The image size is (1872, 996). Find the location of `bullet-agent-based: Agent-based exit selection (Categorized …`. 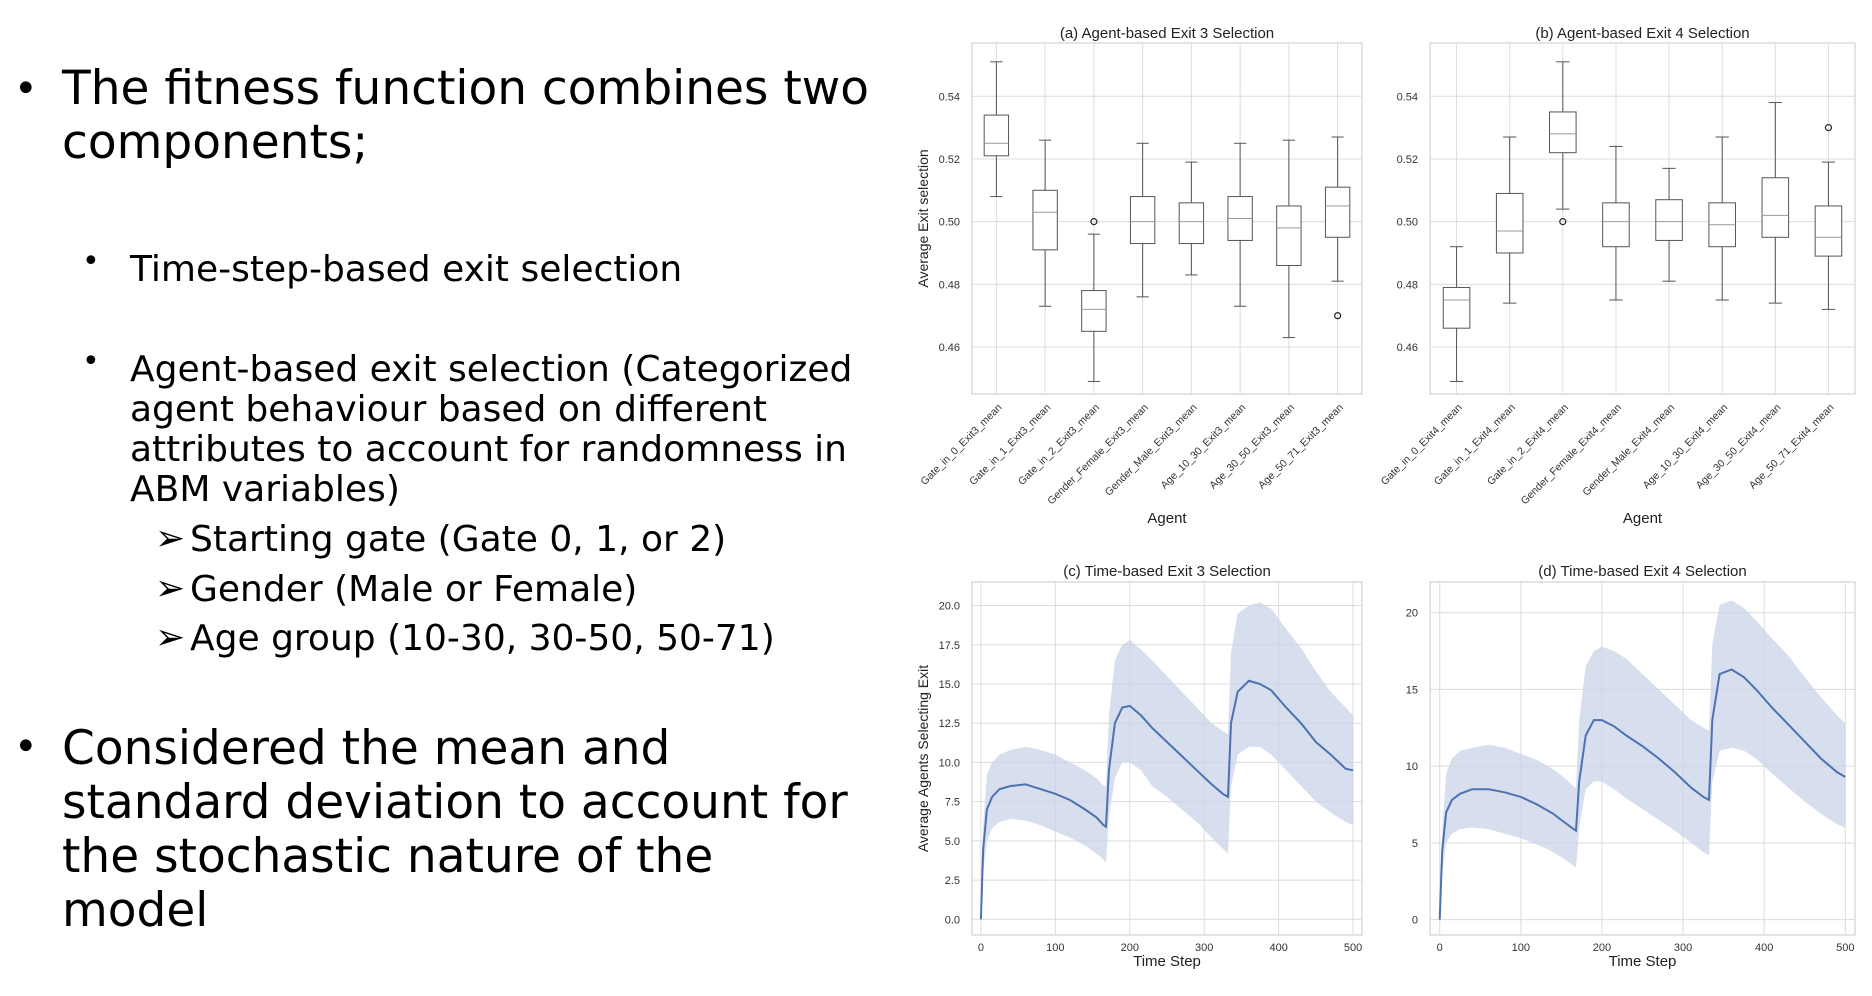

bullet-agent-based: Agent-based exit selection (Categorized … is located at coordinates (491, 429).